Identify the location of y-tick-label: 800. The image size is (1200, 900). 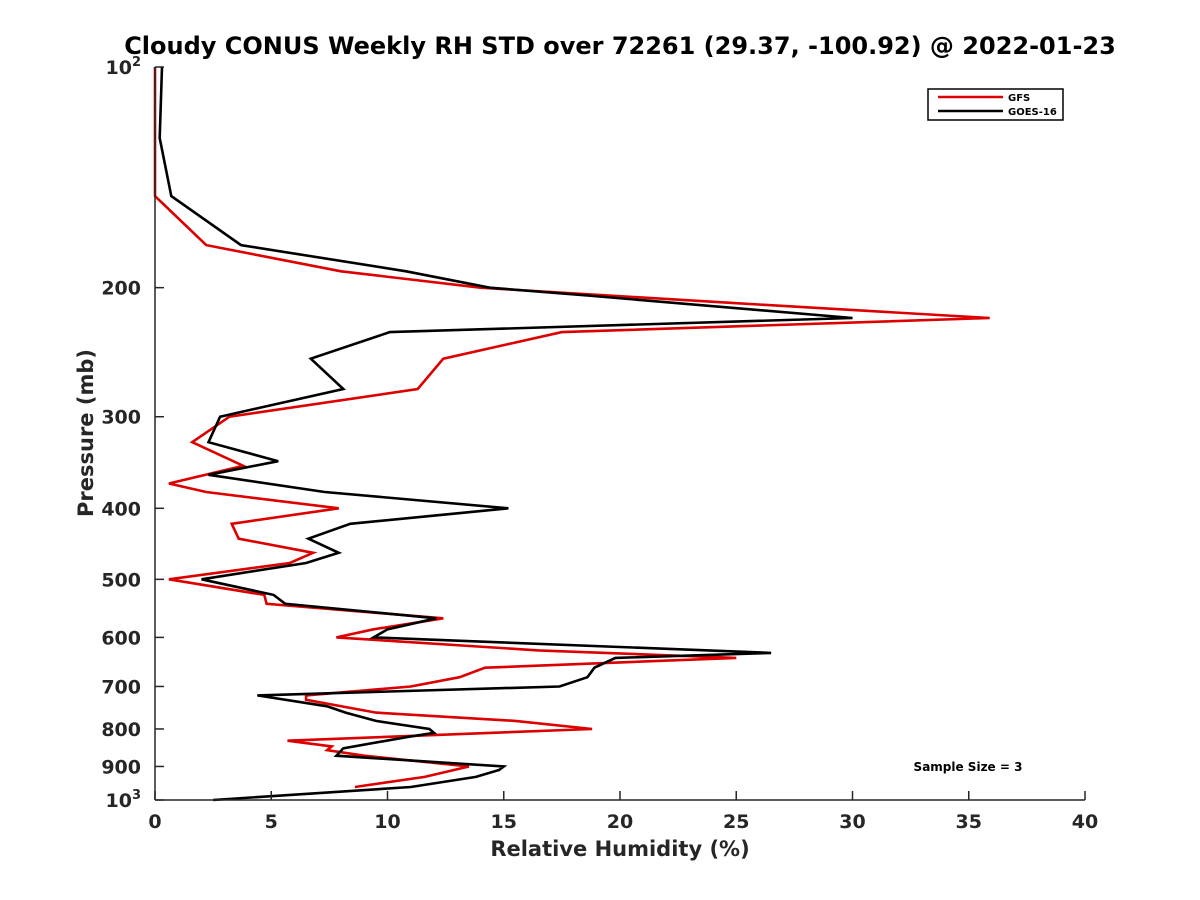
(121, 730).